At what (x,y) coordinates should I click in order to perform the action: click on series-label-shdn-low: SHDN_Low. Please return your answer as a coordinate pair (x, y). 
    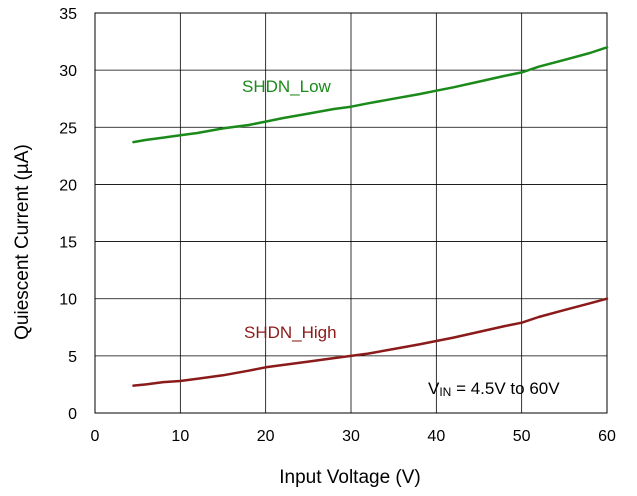
    Looking at the image, I should click on (287, 86).